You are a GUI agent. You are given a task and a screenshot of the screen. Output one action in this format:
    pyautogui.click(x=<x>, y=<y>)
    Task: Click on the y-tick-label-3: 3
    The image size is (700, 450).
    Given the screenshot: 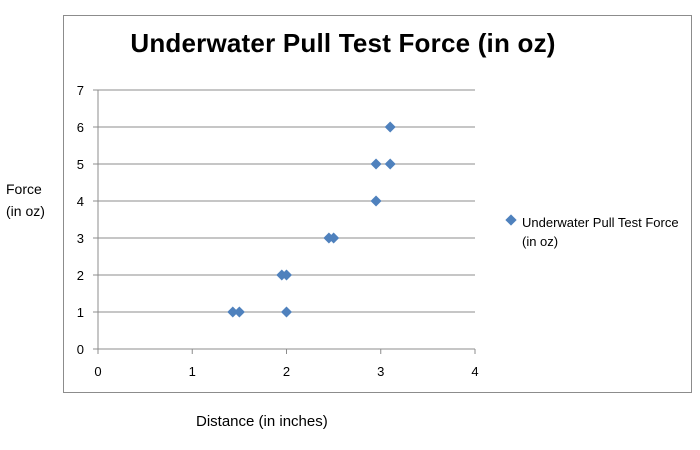 What is the action you would take?
    pyautogui.click(x=80, y=238)
    